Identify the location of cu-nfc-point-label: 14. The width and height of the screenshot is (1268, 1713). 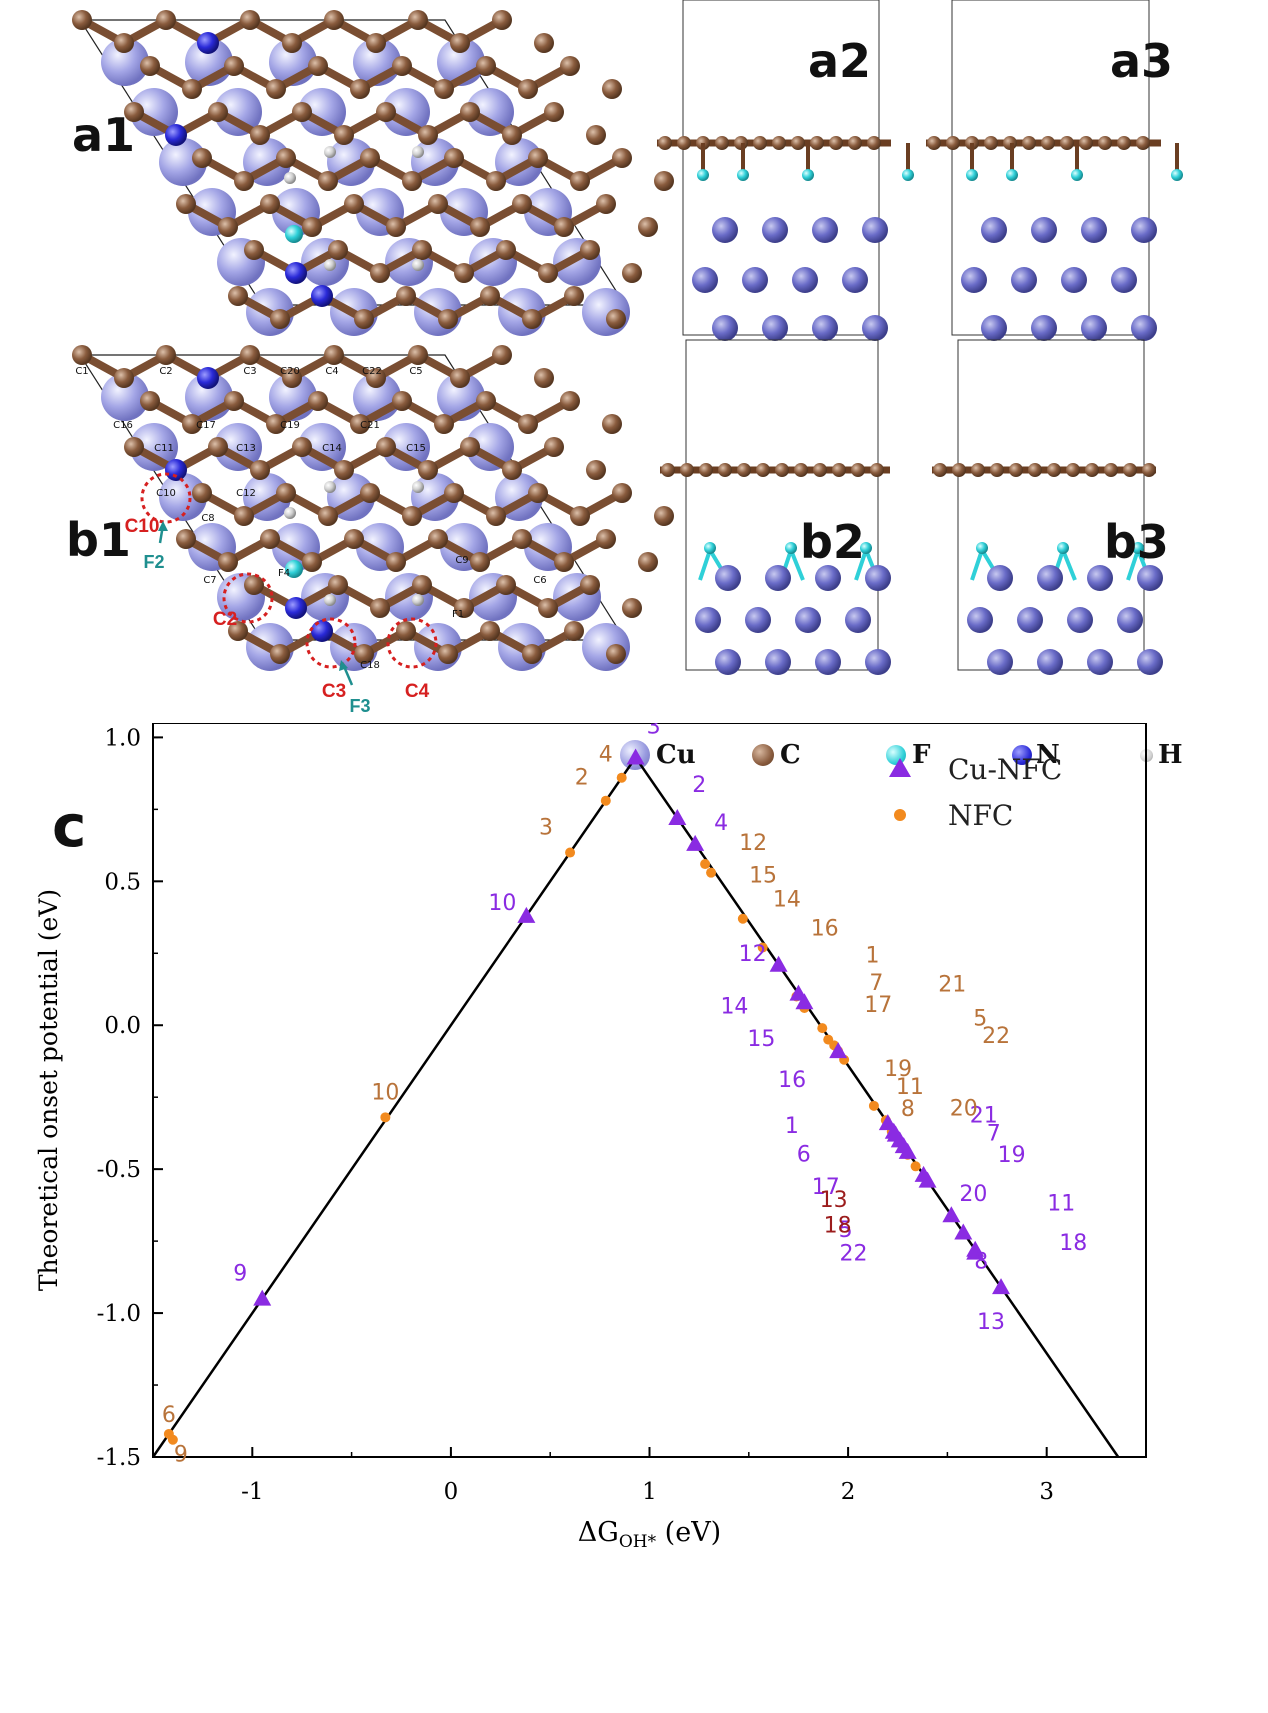
(734, 1007).